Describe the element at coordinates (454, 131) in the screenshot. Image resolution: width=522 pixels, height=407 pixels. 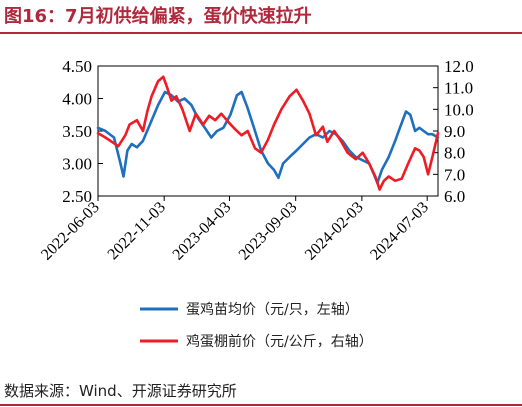
I see `y-right-tick-label: 9.0` at that location.